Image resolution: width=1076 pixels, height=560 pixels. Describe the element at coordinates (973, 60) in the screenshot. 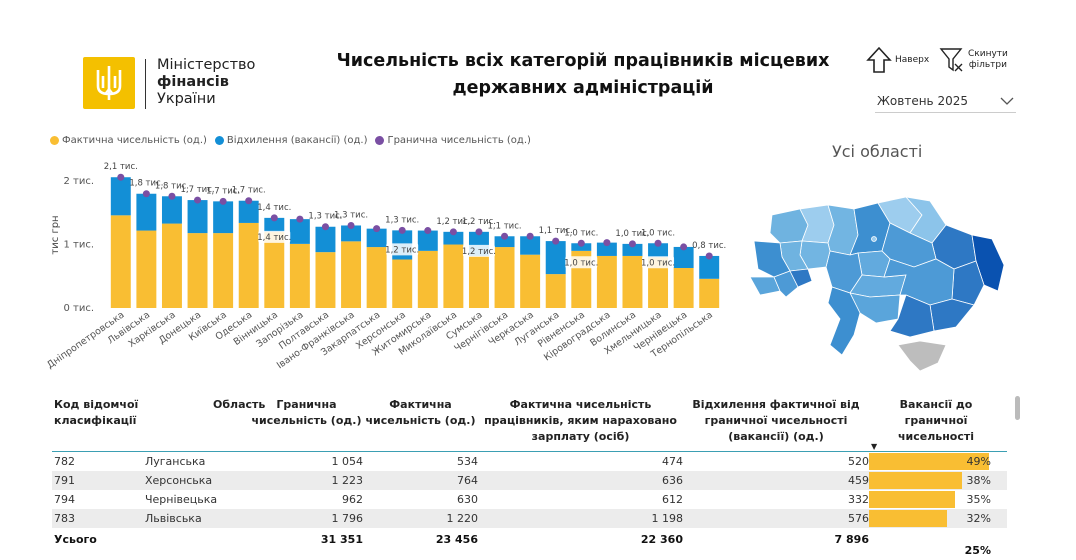

I see `reset-filters-button: Скинути фільтри` at that location.